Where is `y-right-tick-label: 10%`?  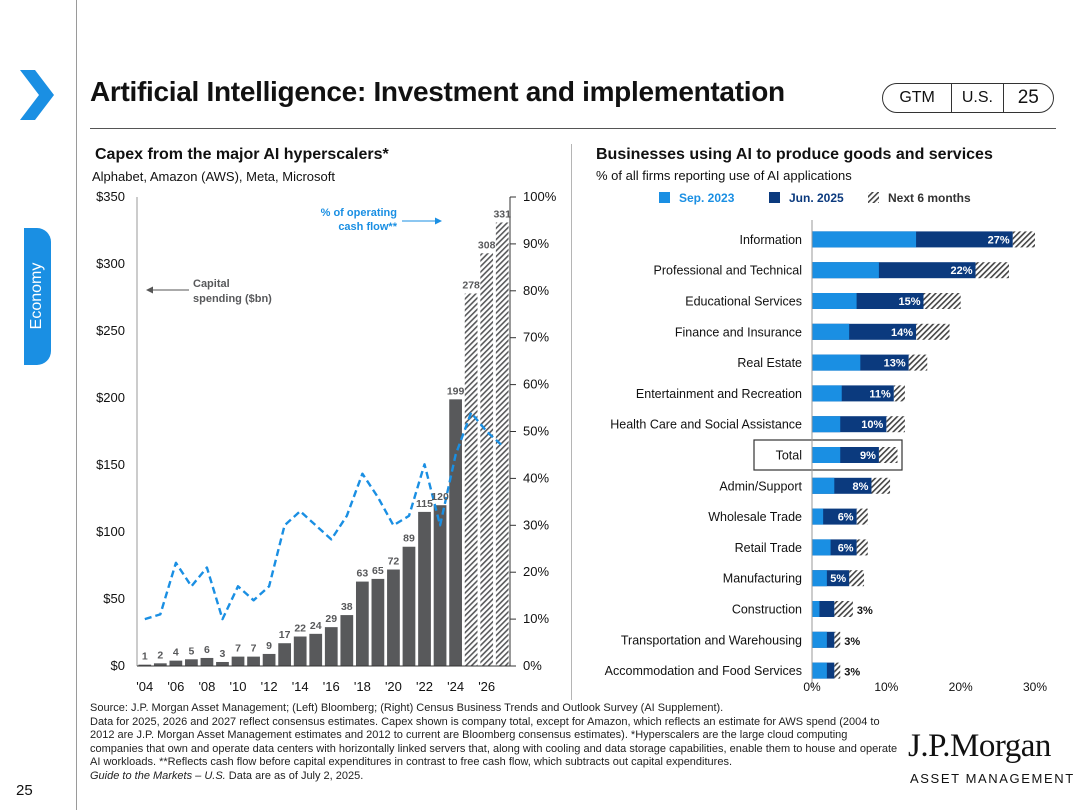 y-right-tick-label: 10% is located at coordinates (536, 618).